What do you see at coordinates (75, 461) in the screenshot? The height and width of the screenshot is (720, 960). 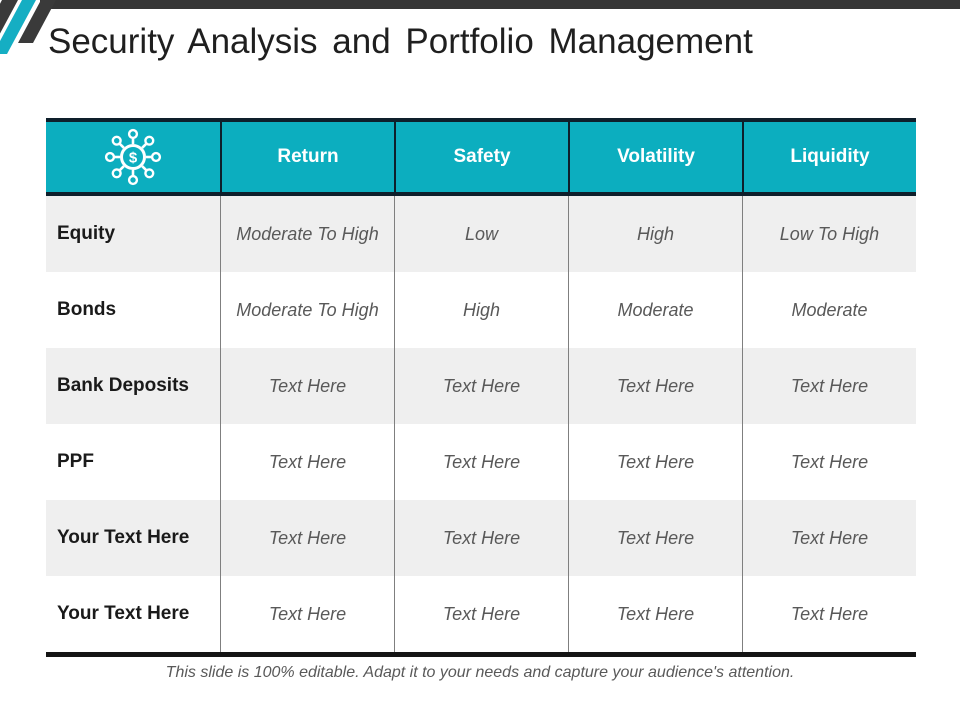 I see `row-label: PPF` at bounding box center [75, 461].